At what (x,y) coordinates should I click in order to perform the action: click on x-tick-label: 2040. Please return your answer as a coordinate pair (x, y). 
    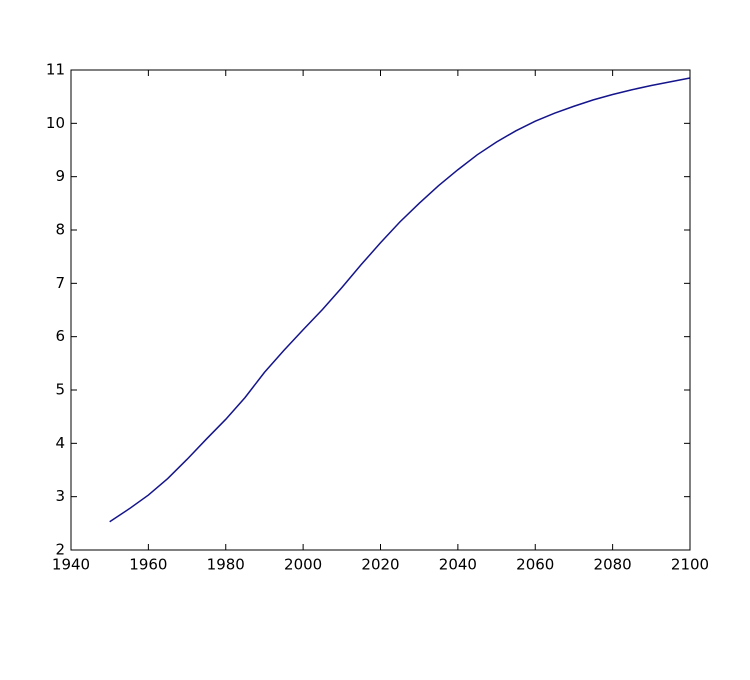
    Looking at the image, I should click on (458, 565).